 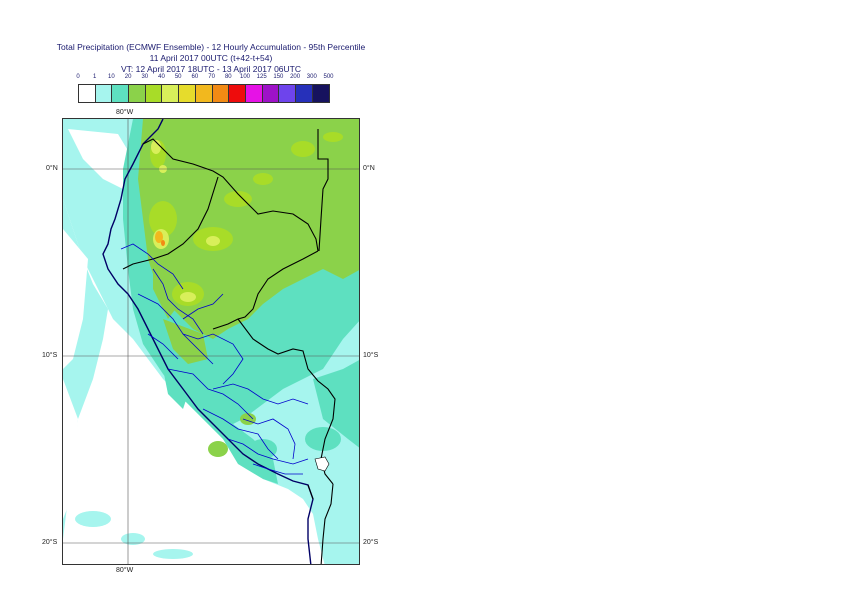 I want to click on legend-label: 50, so click(x=178, y=77).